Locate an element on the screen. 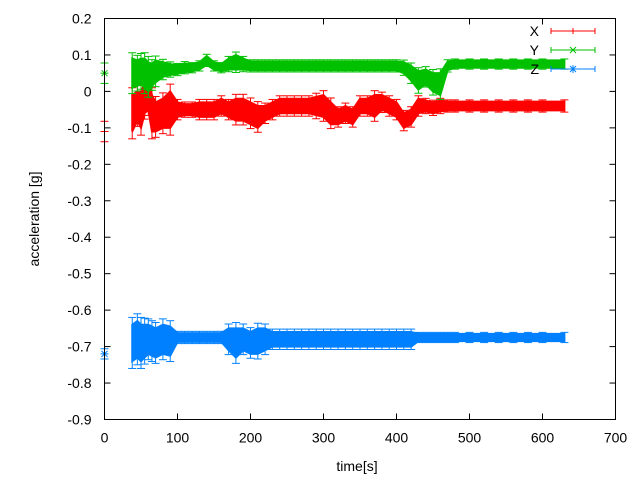 Image resolution: width=640 pixels, height=485 pixels. x-tick-label: 100 is located at coordinates (178, 438).